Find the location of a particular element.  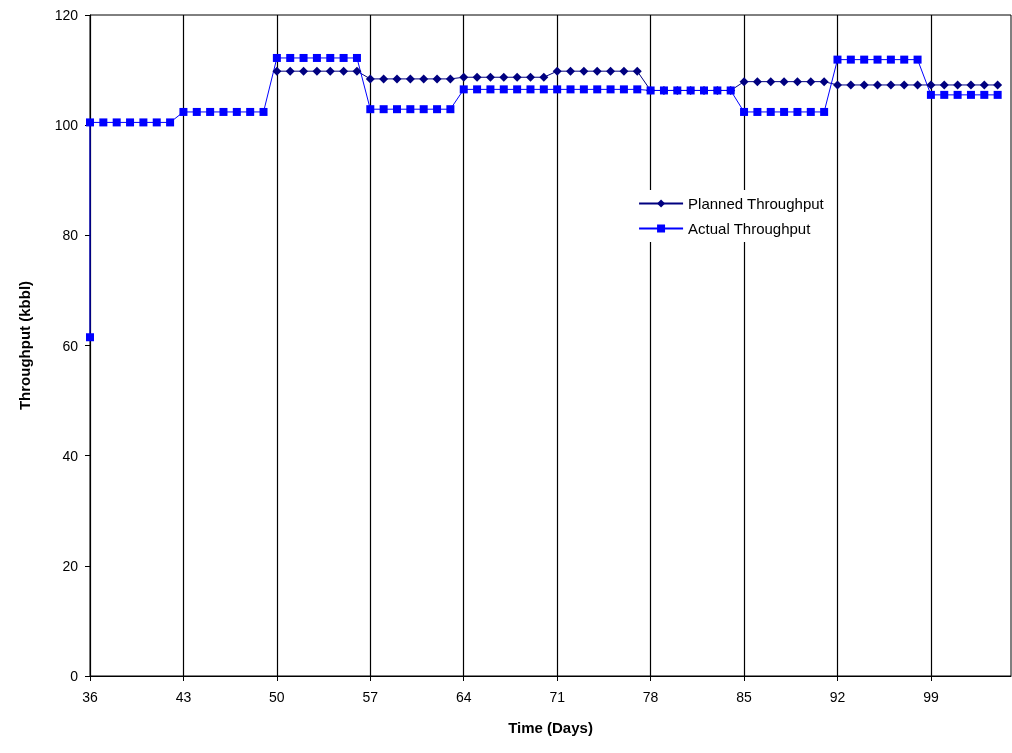

y-tick-label: 100 is located at coordinates (66, 125).